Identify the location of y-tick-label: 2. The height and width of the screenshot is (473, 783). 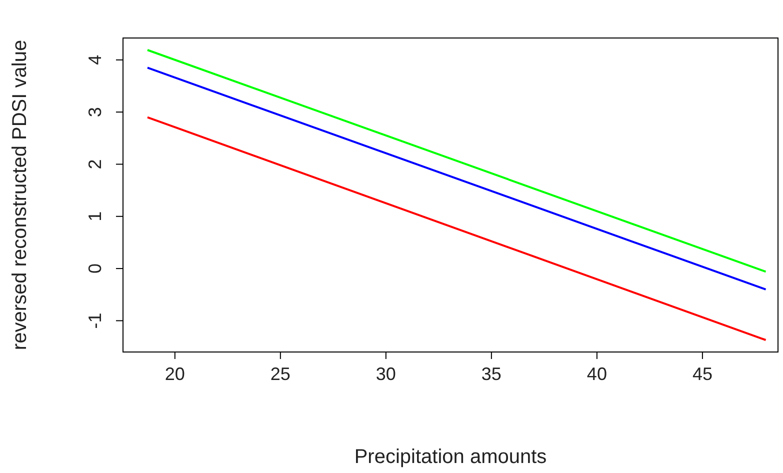
(95, 164).